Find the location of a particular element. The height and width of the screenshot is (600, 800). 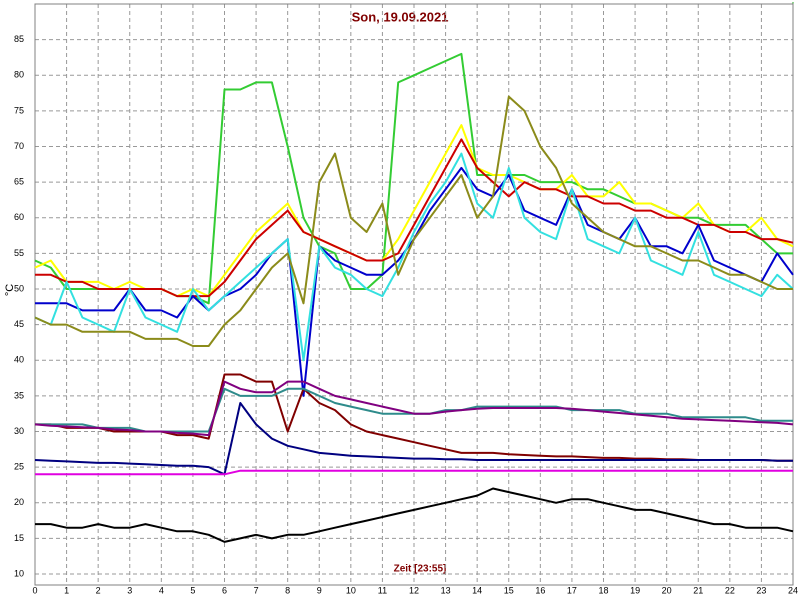

x-tick-label: 4 is located at coordinates (161, 590).